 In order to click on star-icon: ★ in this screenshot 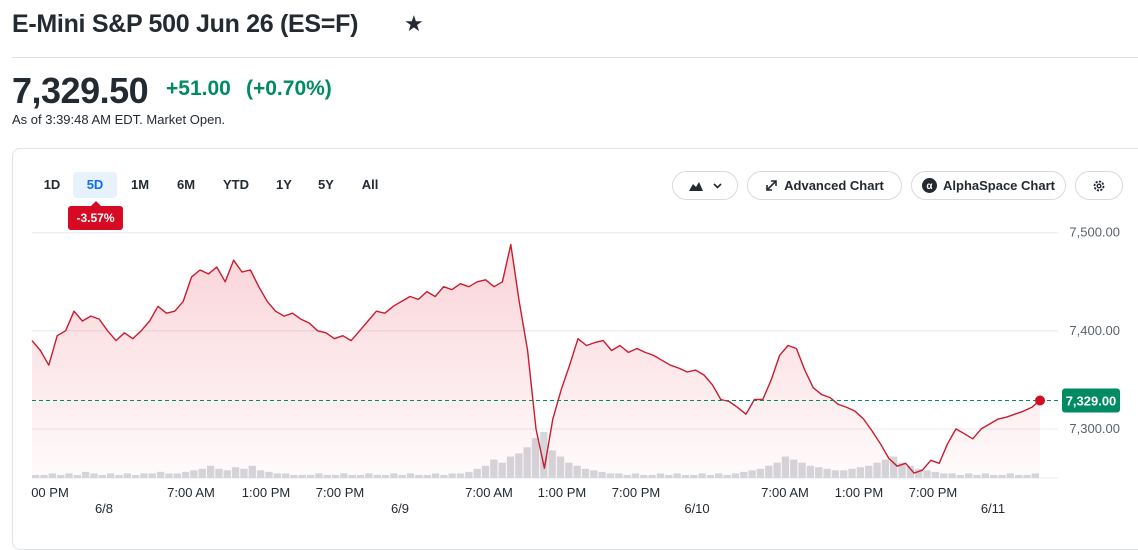, I will do `click(414, 23)`.